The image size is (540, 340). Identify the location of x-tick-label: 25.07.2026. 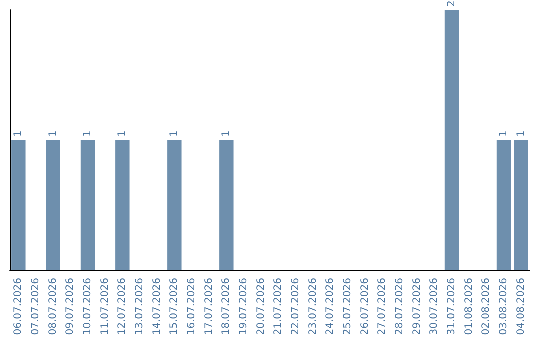
(348, 307).